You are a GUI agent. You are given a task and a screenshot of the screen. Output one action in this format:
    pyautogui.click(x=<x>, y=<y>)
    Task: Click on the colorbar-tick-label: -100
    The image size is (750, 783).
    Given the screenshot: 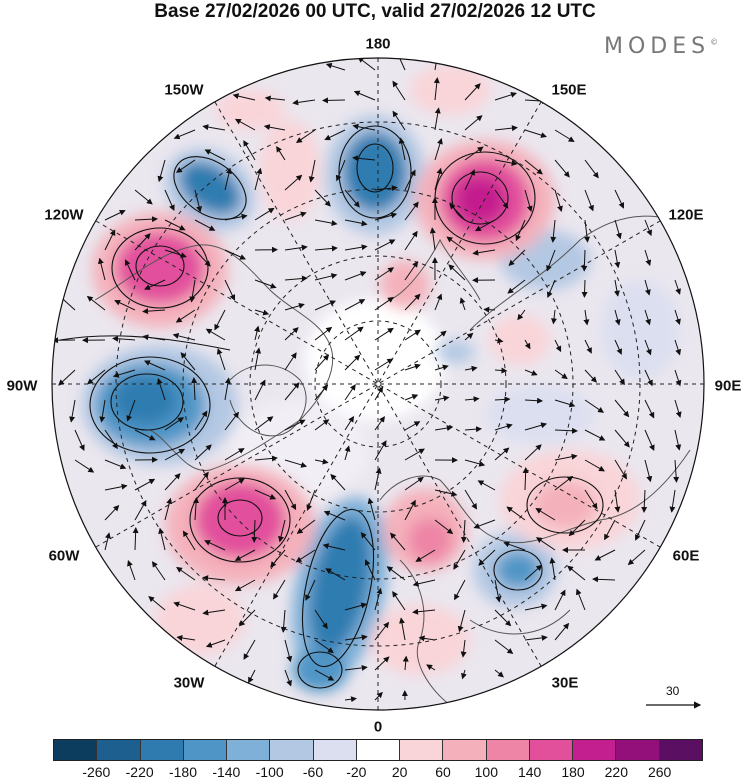 What is the action you would take?
    pyautogui.click(x=269, y=772)
    